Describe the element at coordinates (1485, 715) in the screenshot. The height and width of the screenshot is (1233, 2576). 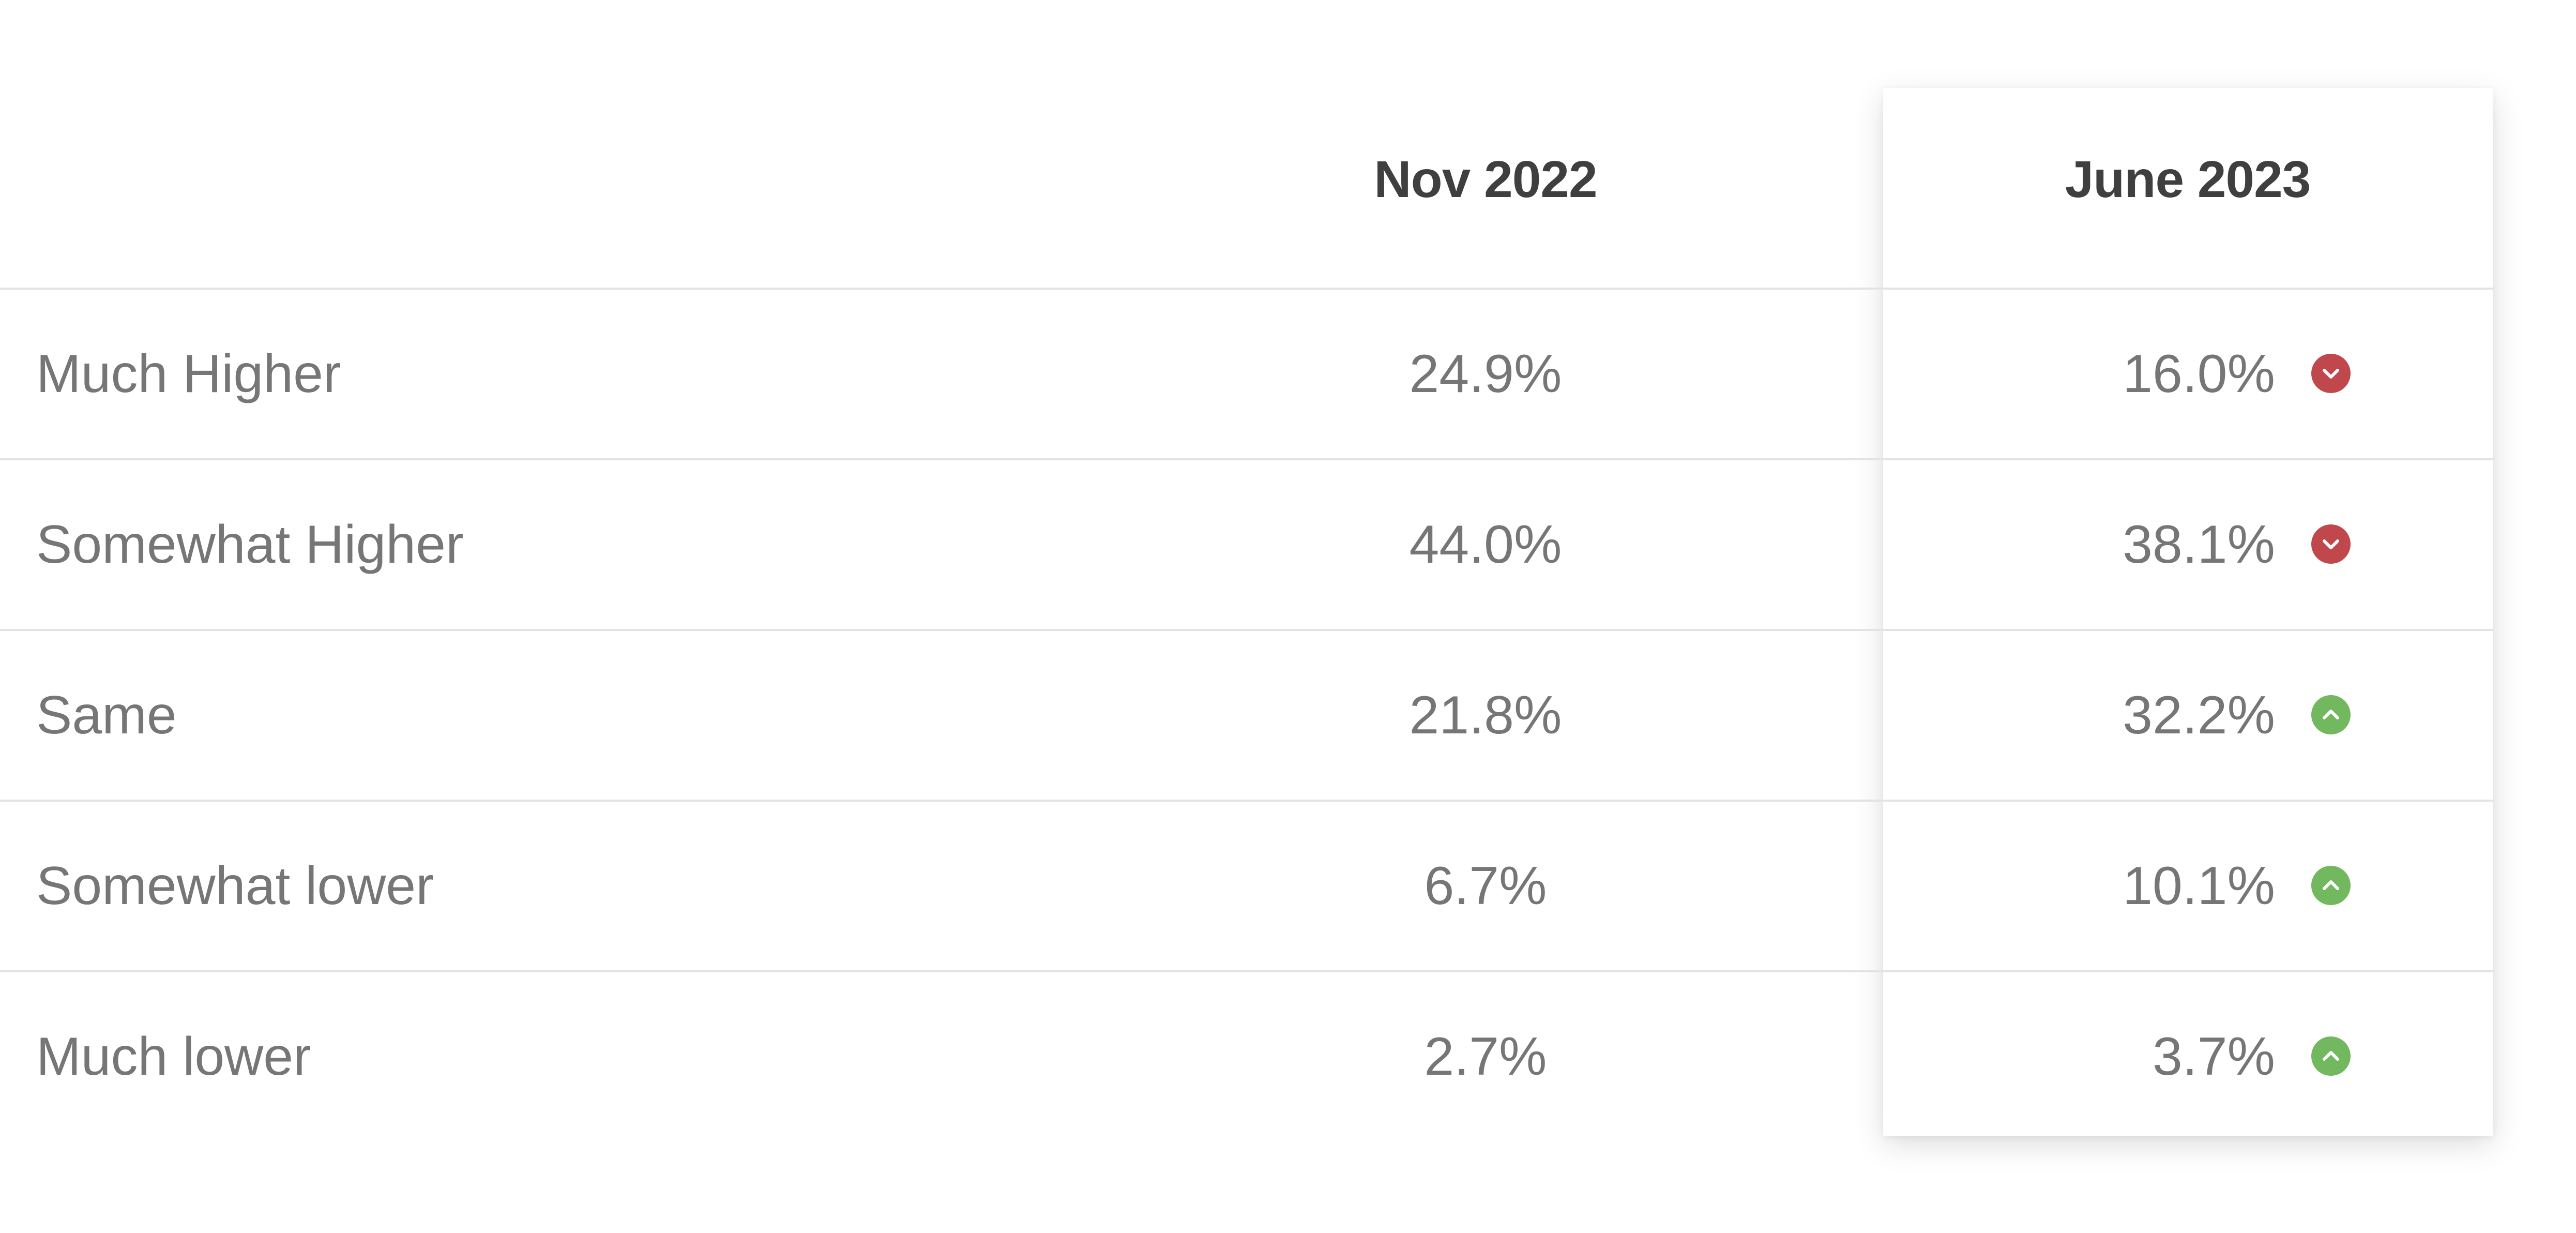
I see `cell-nov-2022: 21.8%` at that location.